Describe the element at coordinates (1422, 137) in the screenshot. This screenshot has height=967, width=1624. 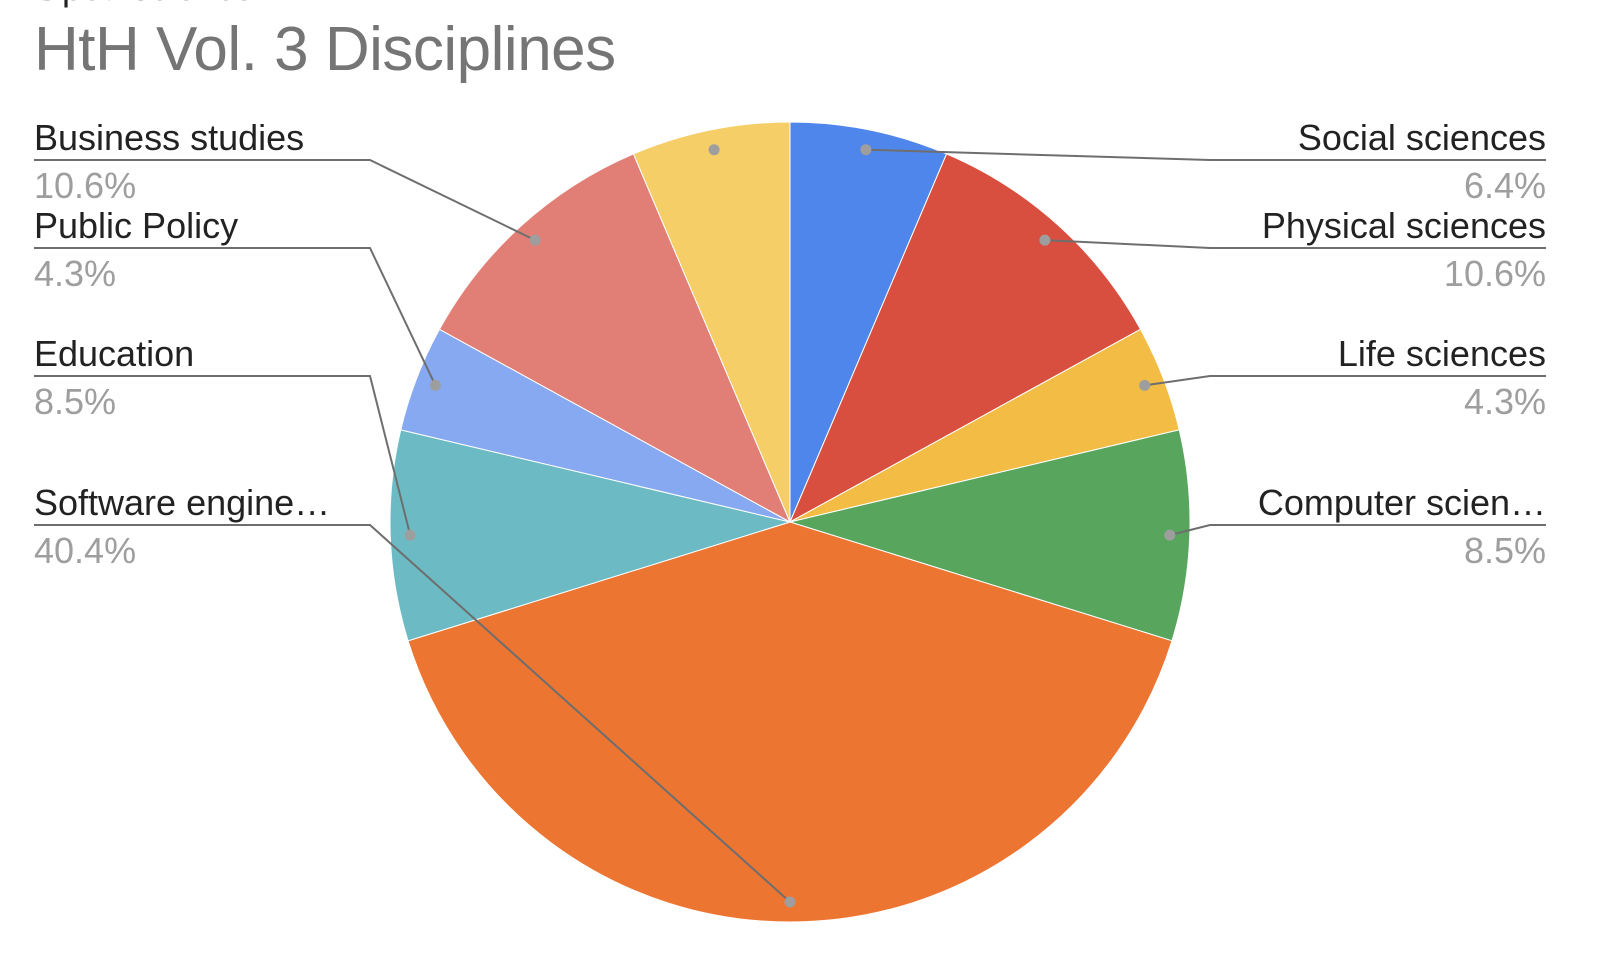
I see `slice-label: Social sciences` at that location.